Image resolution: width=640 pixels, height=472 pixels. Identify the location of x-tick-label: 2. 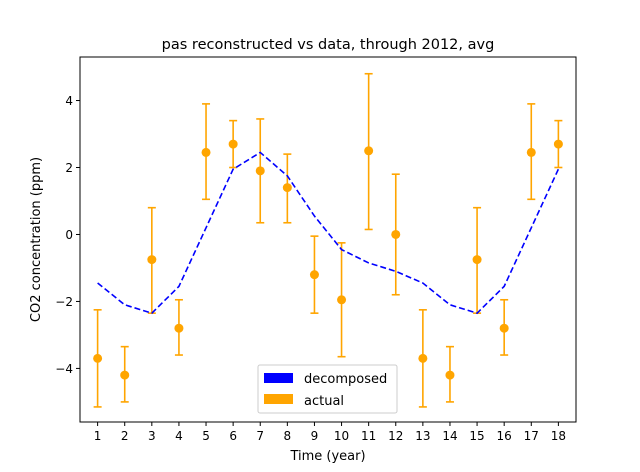
(125, 436).